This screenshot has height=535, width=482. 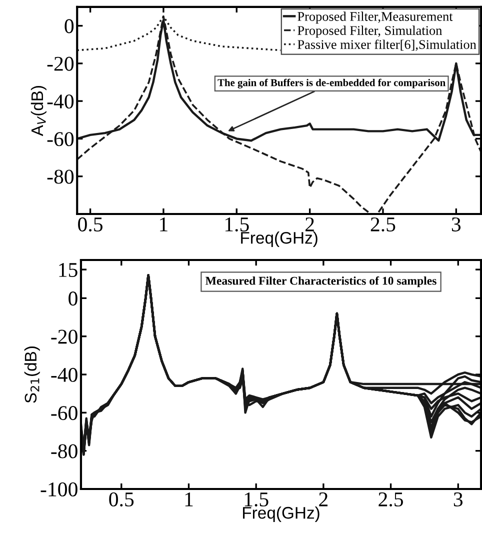 What do you see at coordinates (370, 32) in the screenshot?
I see `legend-label: Proposed Filter, Simulation` at bounding box center [370, 32].